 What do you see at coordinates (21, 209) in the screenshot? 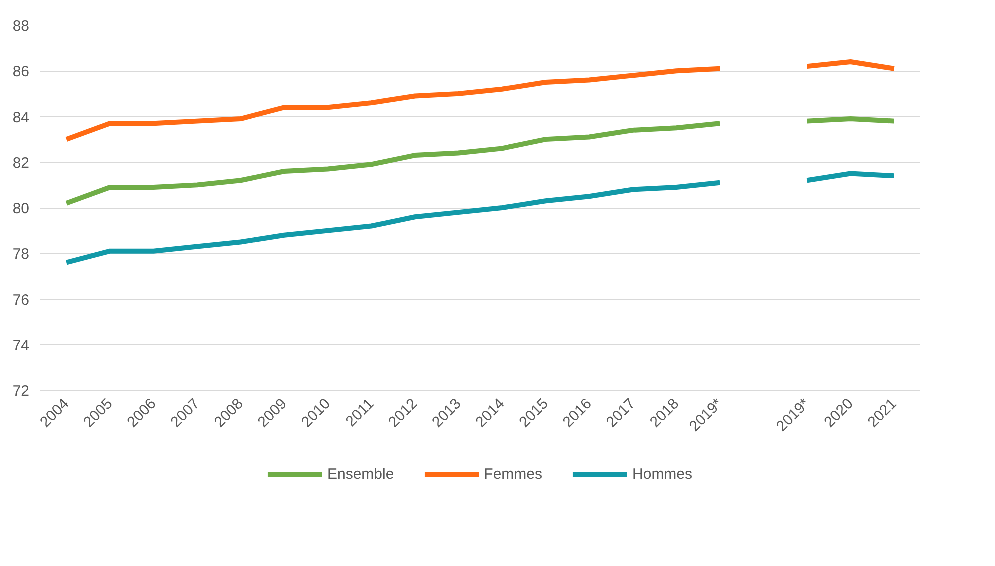
I see `y-tick-label: 80` at bounding box center [21, 209].